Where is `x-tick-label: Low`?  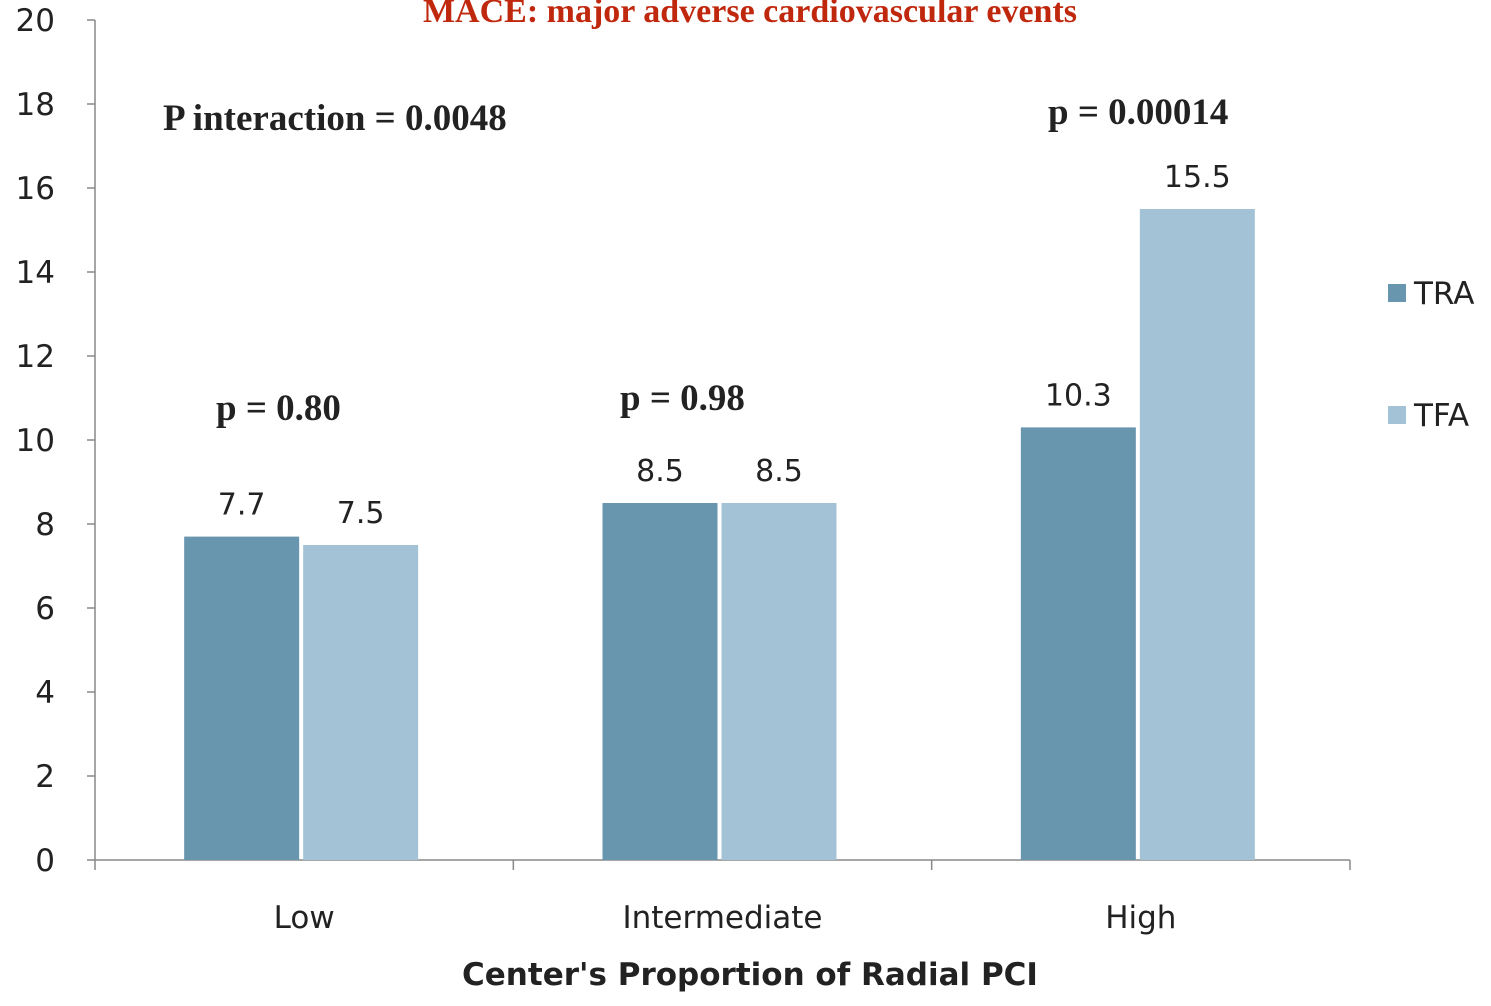 x-tick-label: Low is located at coordinates (304, 918).